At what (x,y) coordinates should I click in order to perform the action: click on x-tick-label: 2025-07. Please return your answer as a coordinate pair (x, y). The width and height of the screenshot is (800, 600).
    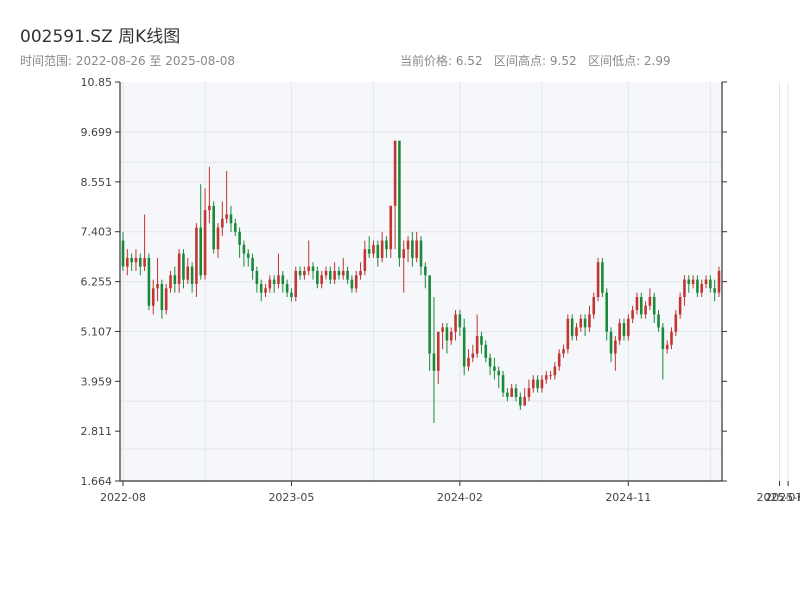
    Looking at the image, I should click on (778, 497).